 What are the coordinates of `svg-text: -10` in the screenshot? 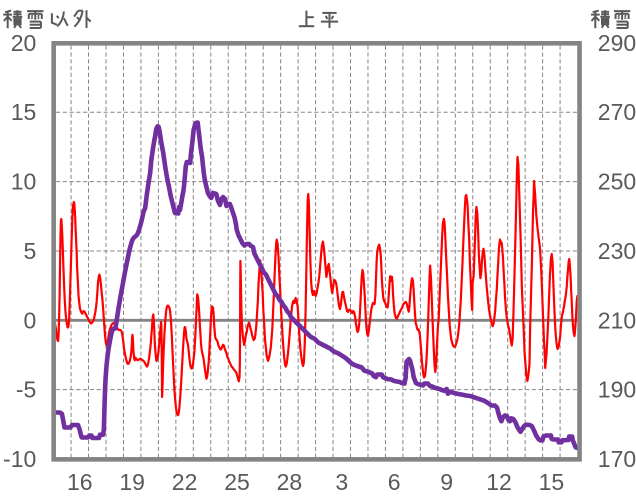 It's located at (19, 459).